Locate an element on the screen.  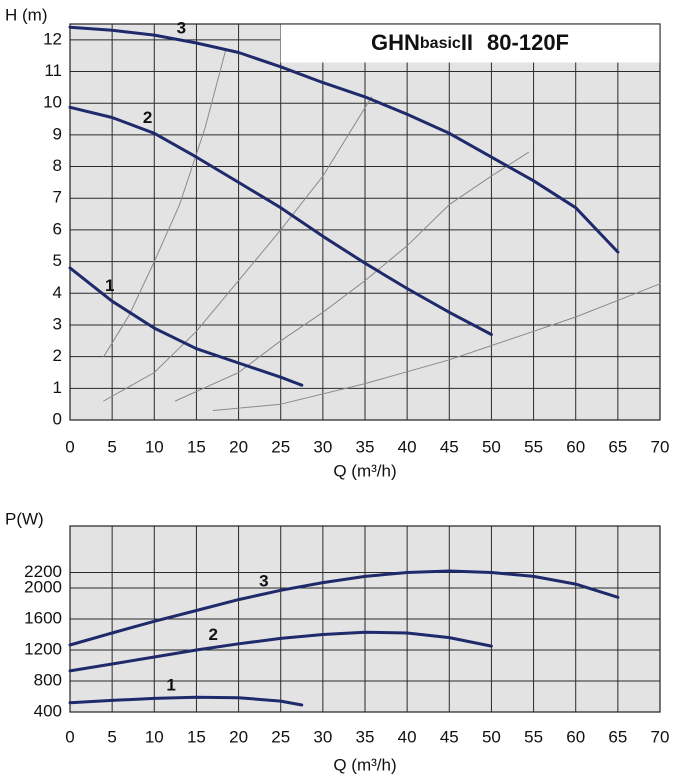
y-tick-label: 8 is located at coordinates (57, 165).